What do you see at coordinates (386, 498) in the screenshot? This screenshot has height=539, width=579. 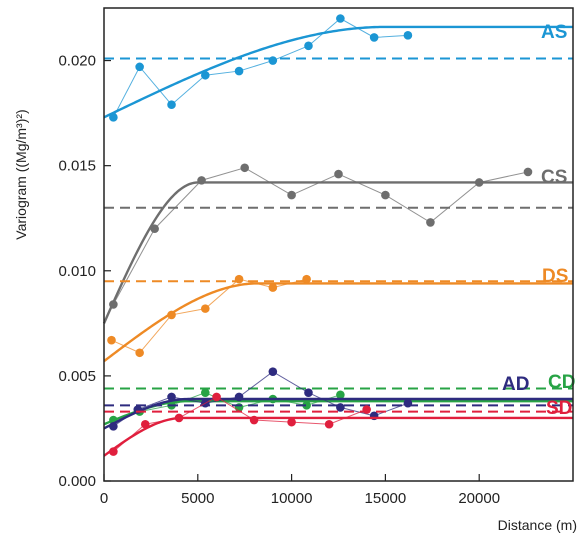 I see `x-tick-label: 15000` at bounding box center [386, 498].